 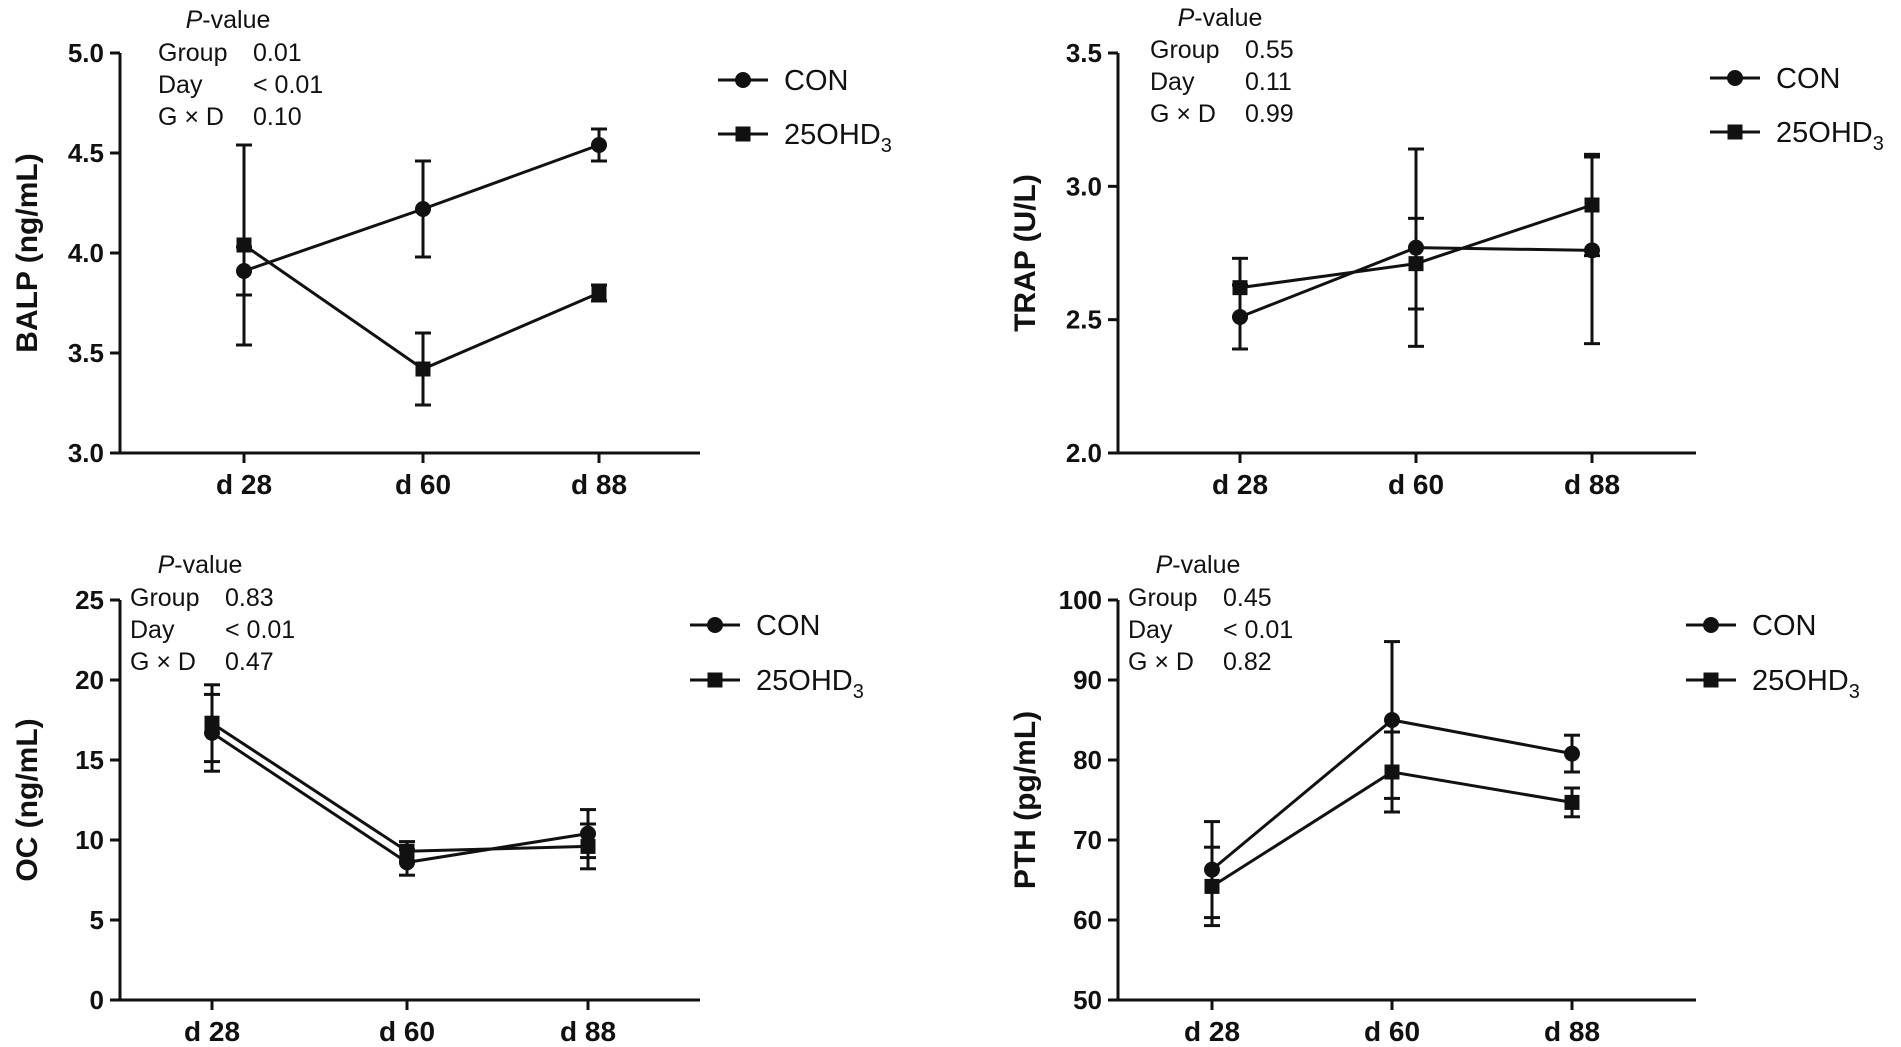 What do you see at coordinates (1025, 253) in the screenshot?
I see `y-axis-title: TRAP (U/L)` at bounding box center [1025, 253].